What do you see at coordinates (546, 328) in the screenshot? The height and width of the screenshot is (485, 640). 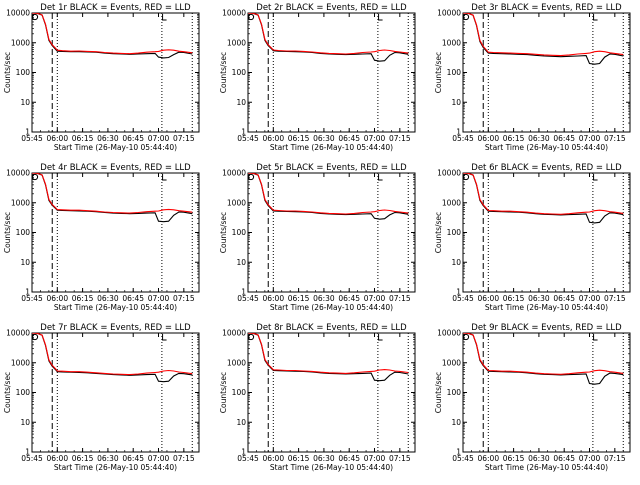 I see `plot-title: Det 9r BLACK = Events, RED = LLD` at bounding box center [546, 328].